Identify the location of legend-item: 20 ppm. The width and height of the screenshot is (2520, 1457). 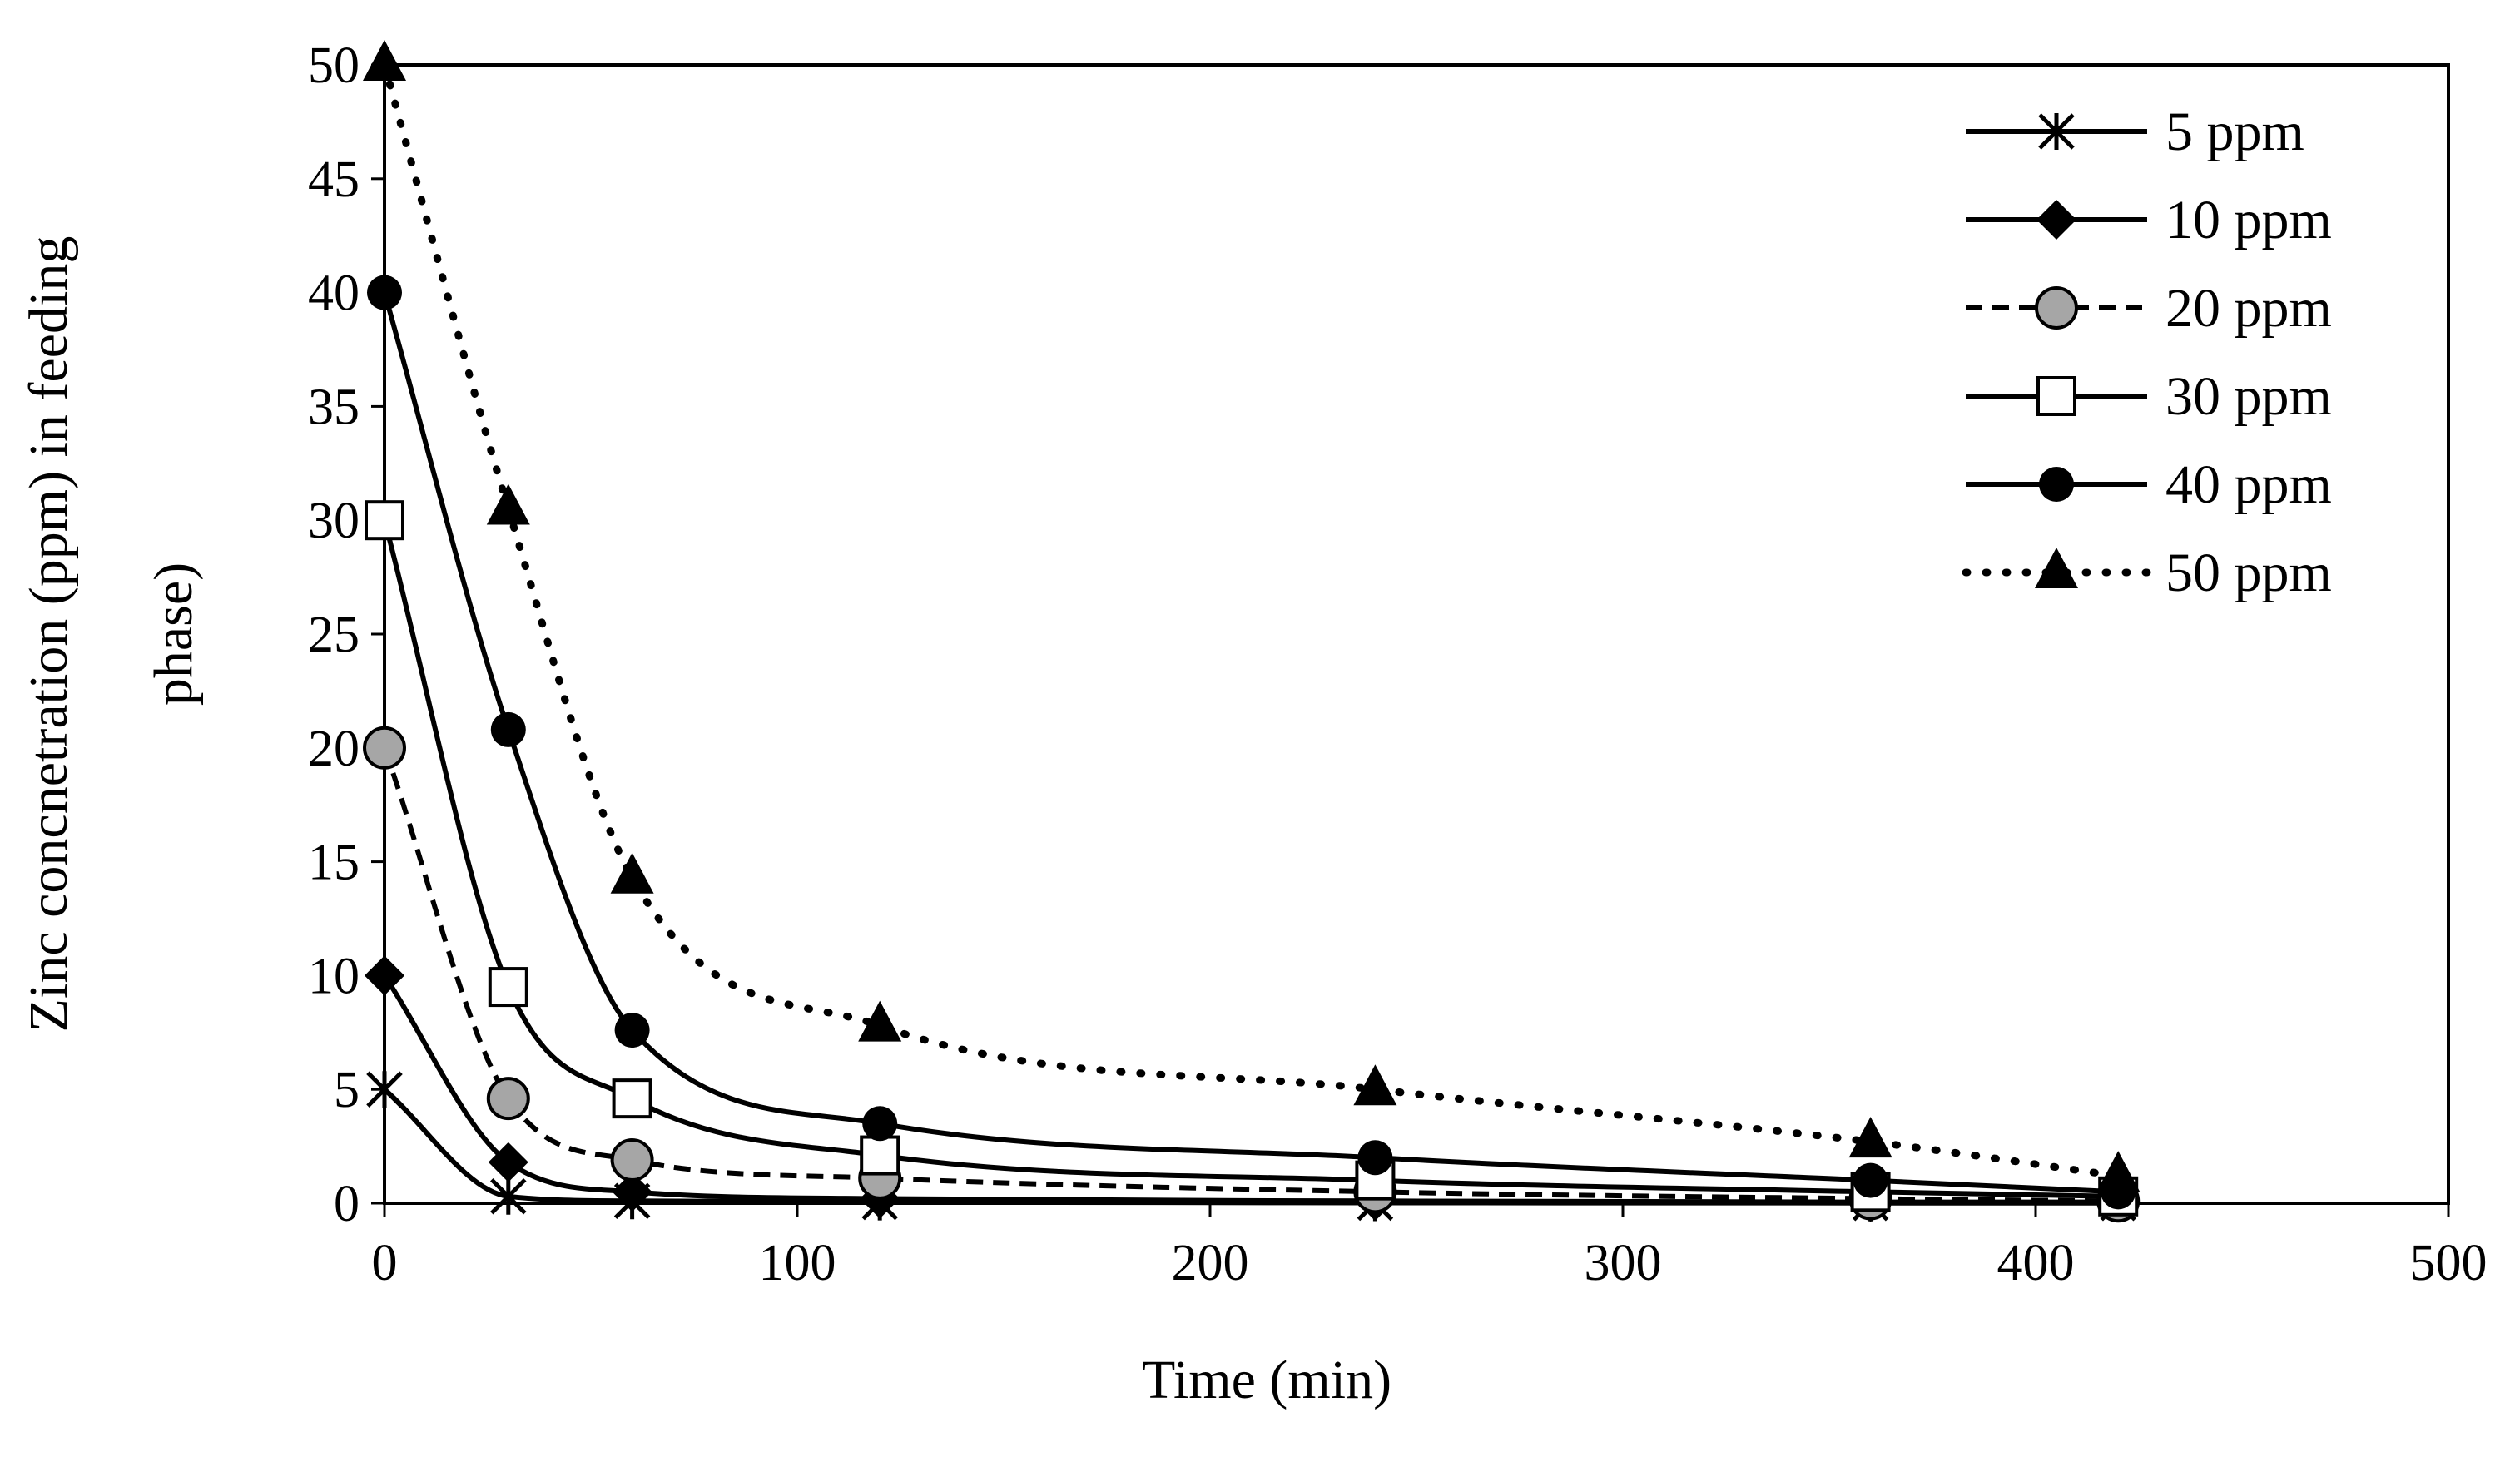
(2149, 308).